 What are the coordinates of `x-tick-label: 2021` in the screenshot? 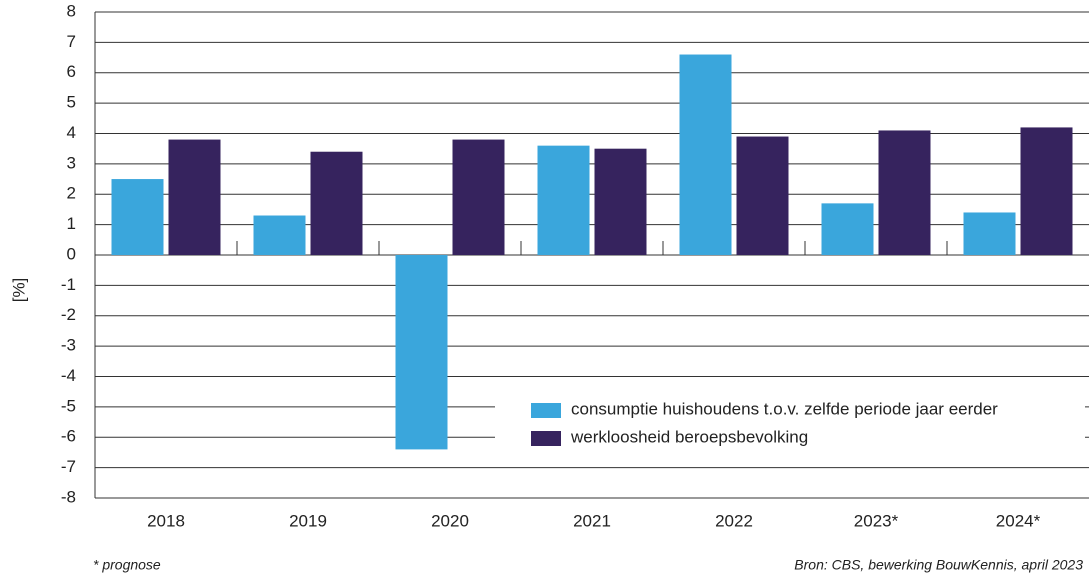 It's located at (592, 520).